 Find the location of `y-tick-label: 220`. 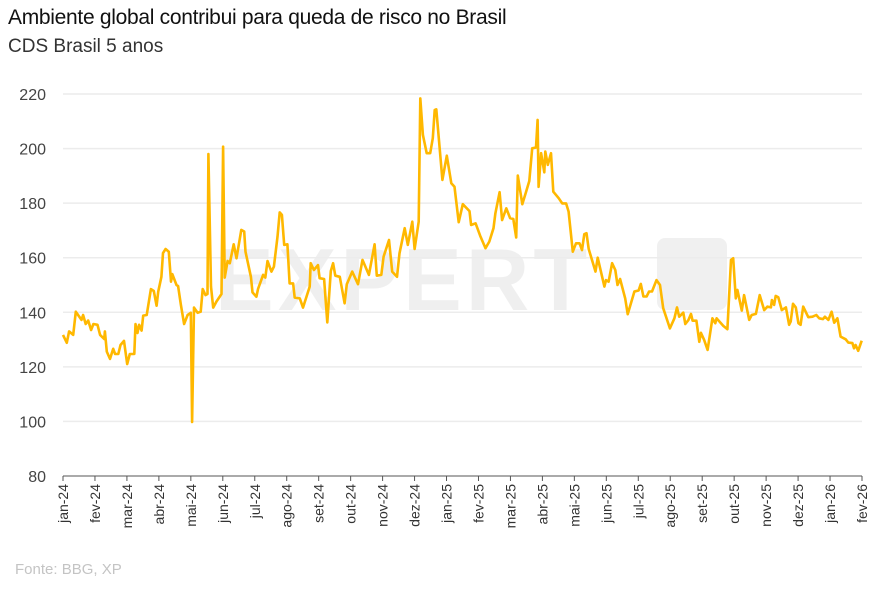

y-tick-label: 220 is located at coordinates (32, 95).